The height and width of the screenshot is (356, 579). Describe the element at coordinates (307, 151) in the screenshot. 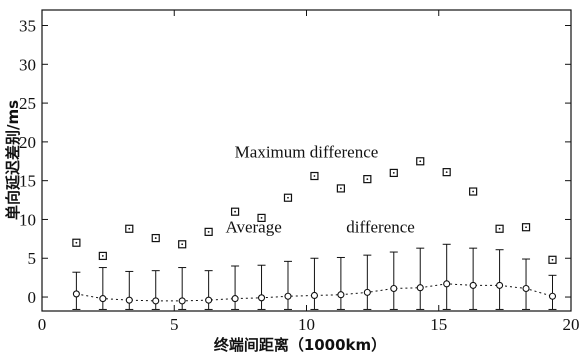

I see `annotation-0: Maximum difference` at that location.